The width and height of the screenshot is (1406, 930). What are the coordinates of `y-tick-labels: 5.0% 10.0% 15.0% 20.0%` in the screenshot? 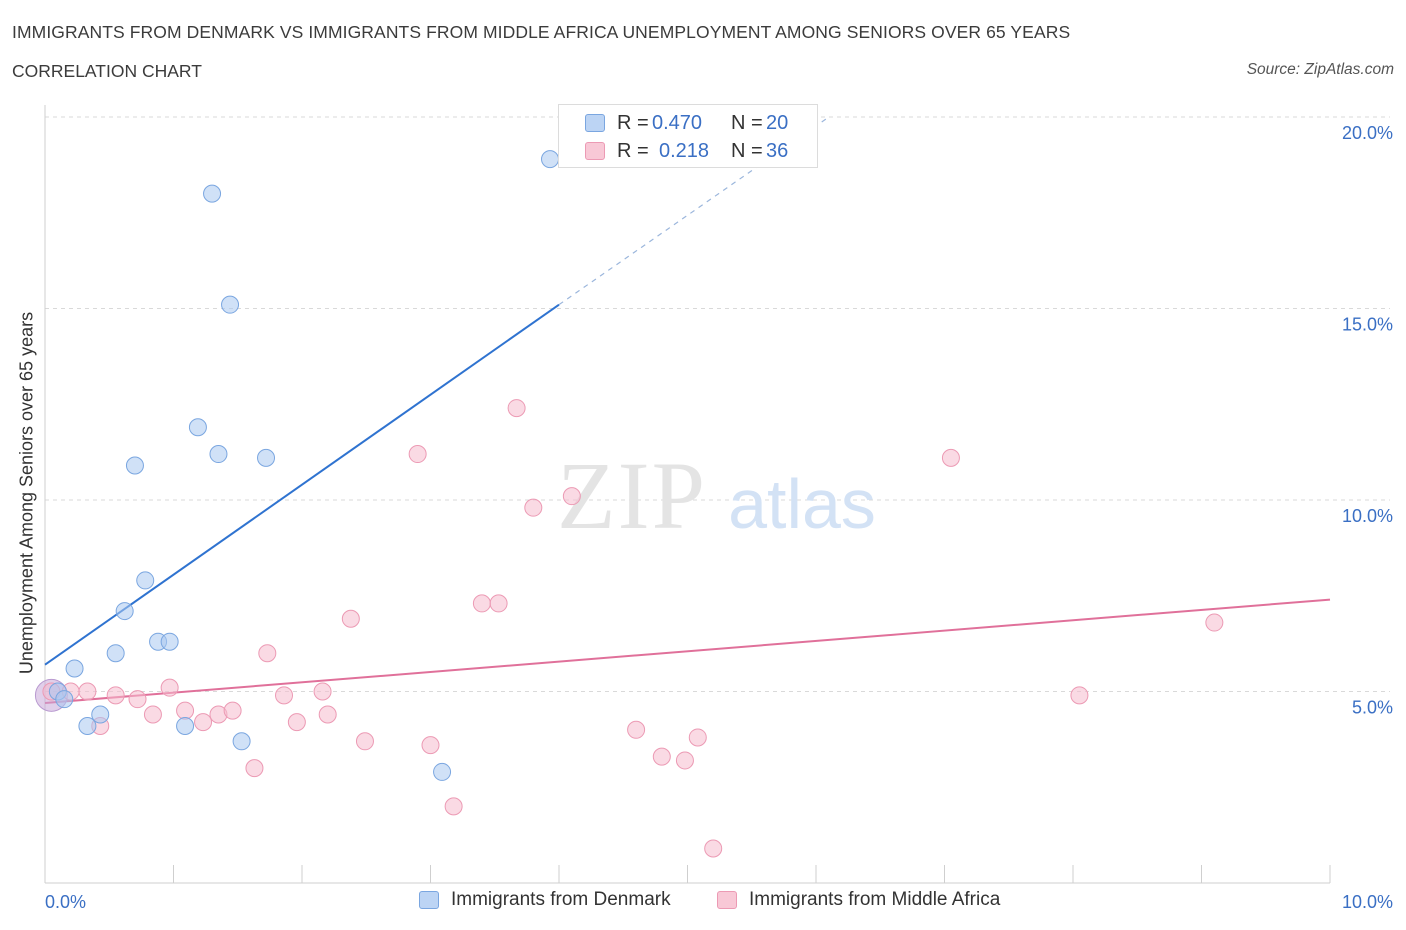 It's located at (1367, 420).